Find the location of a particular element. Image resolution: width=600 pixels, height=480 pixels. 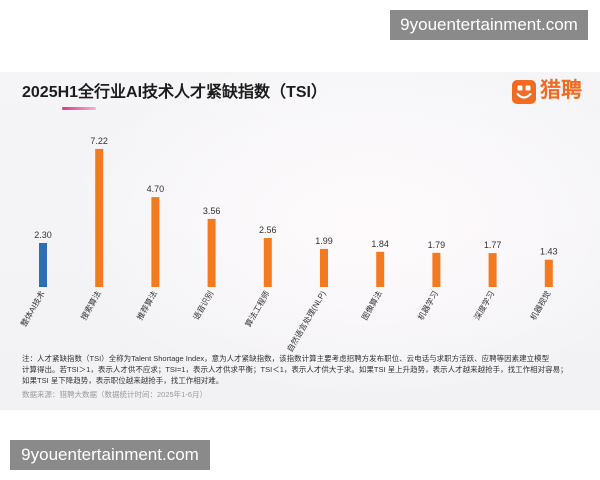

bar-value-label: 2.56 is located at coordinates (268, 230).